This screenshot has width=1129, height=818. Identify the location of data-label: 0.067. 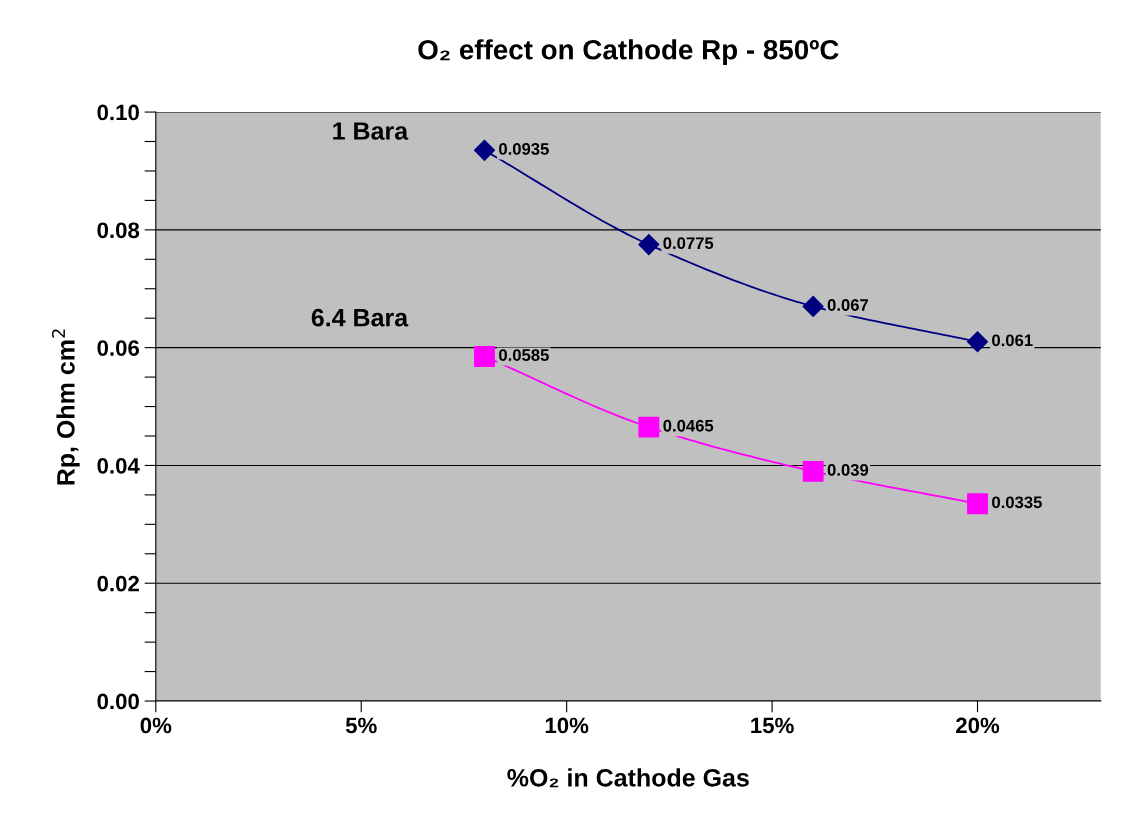
(848, 305).